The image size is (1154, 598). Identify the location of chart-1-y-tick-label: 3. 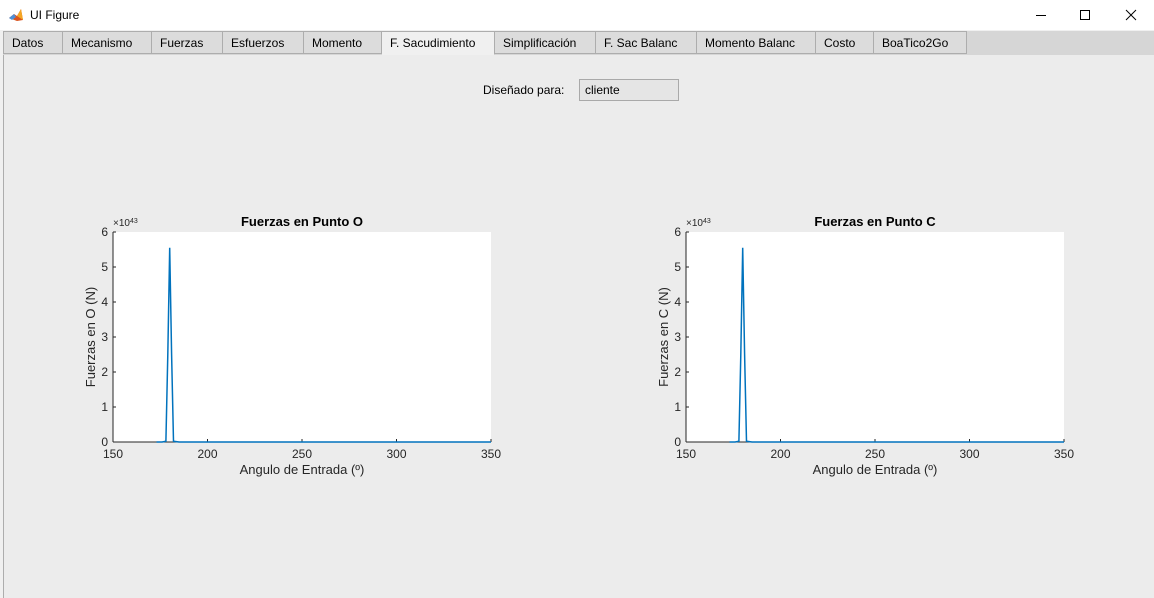
(677, 337).